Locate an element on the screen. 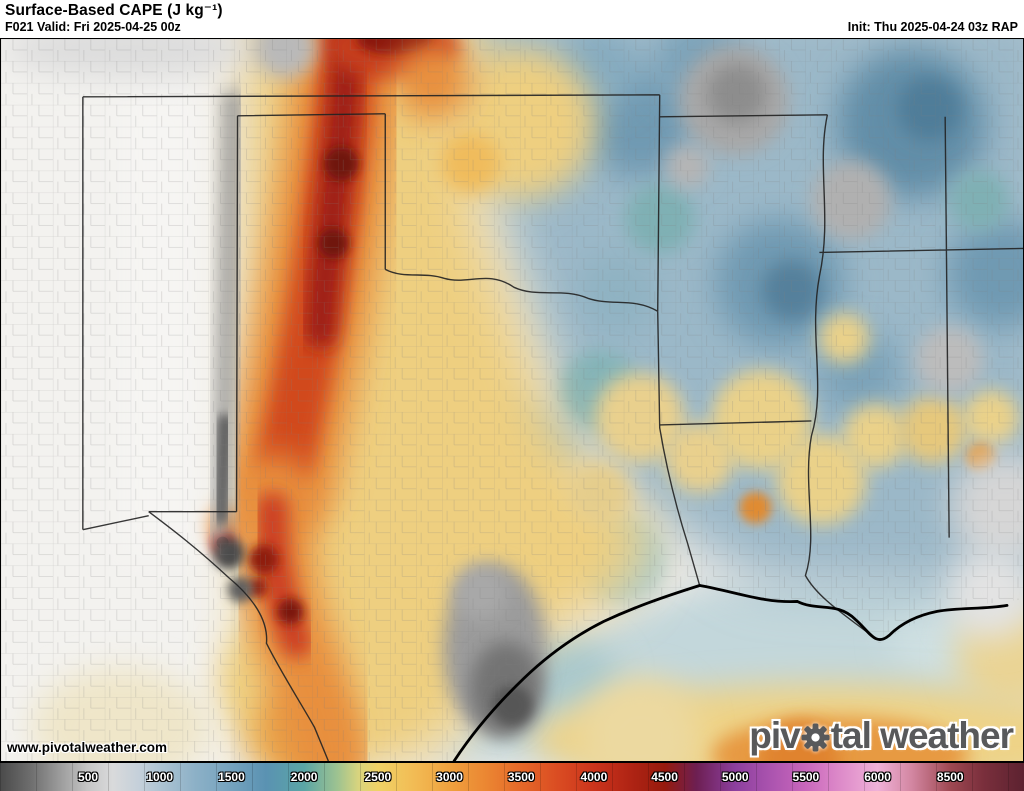  colorbar-label: 4500 is located at coordinates (664, 777).